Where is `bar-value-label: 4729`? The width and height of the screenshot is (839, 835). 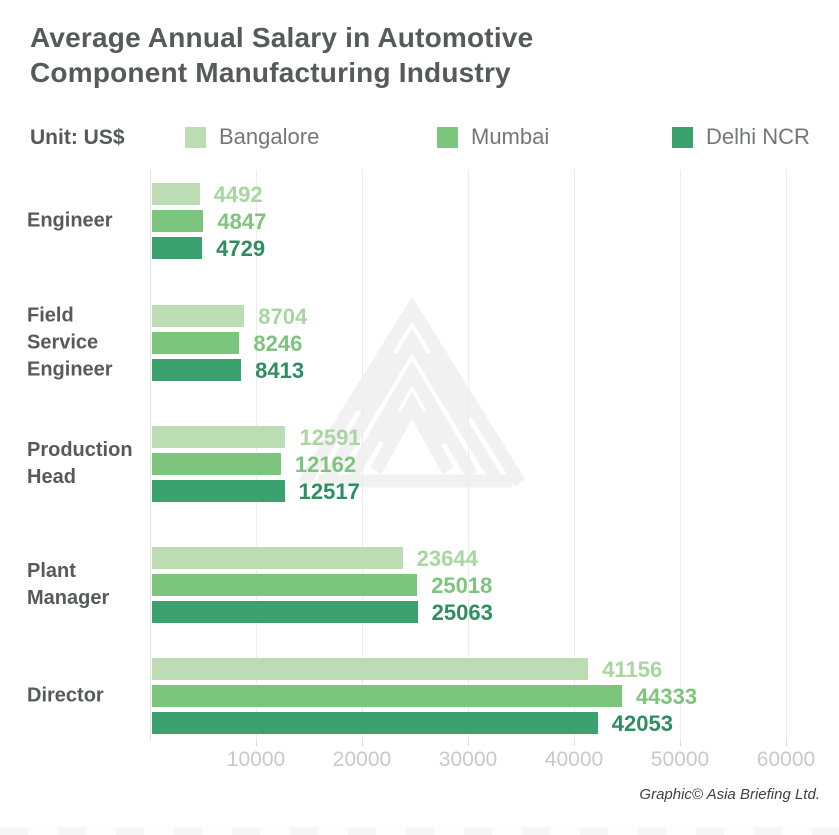
bar-value-label: 4729 is located at coordinates (241, 248).